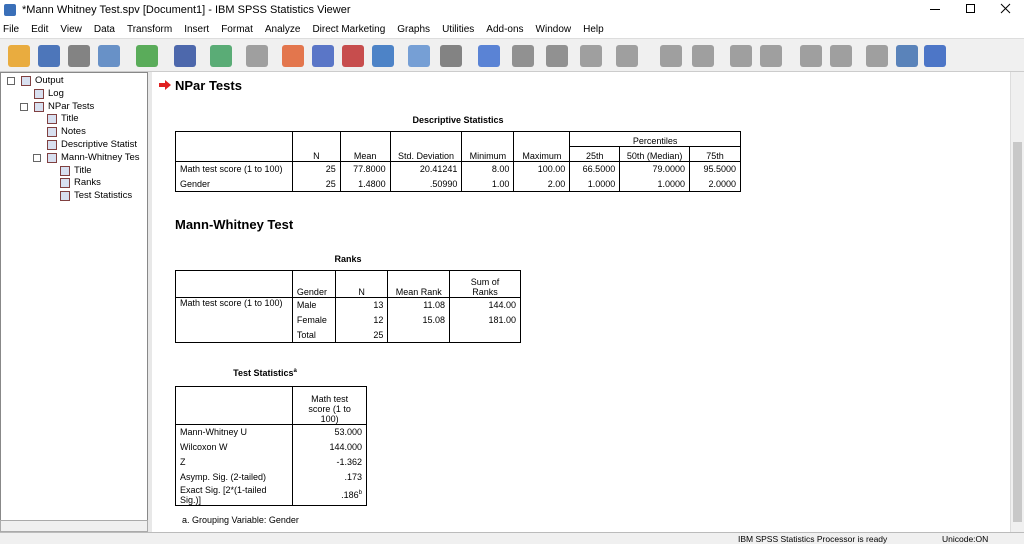 The image size is (1024, 544). What do you see at coordinates (1017, 332) in the screenshot?
I see `scroll-thumb` at bounding box center [1017, 332].